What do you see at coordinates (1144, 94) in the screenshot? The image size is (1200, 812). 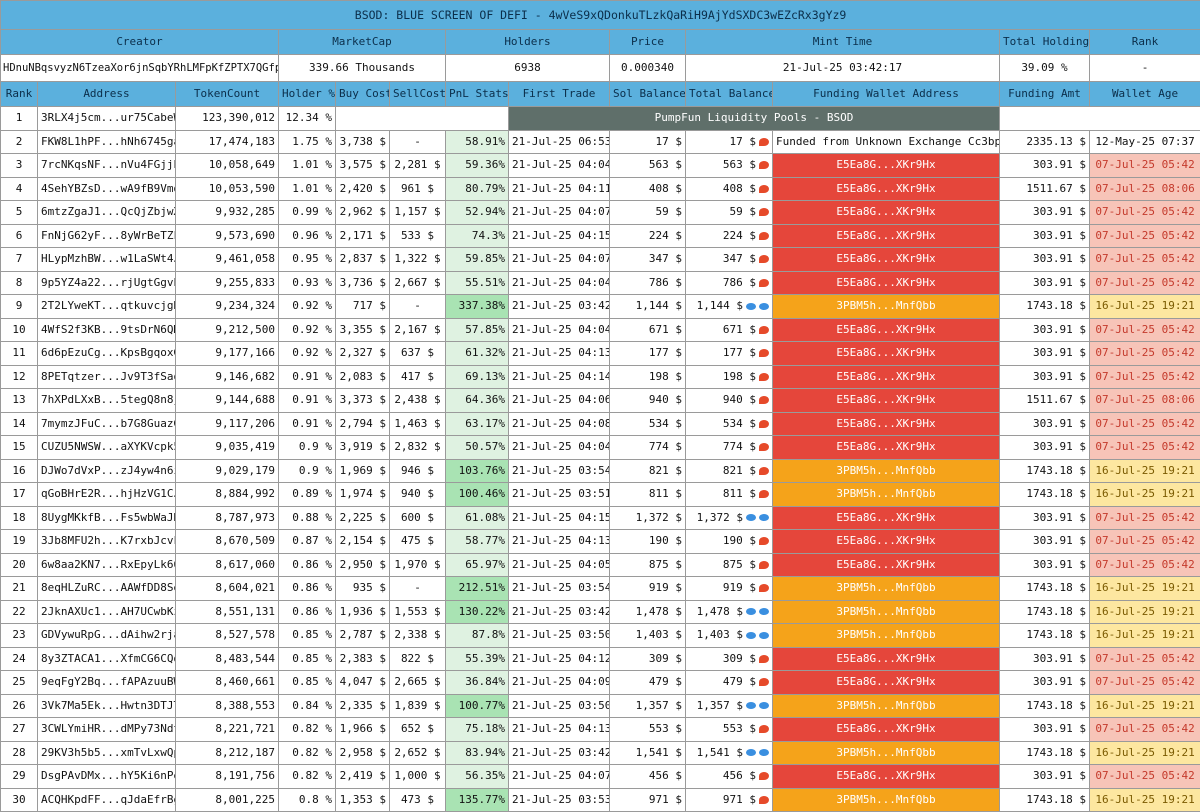 I see `column-header-wallet-age: Wallet Age` at bounding box center [1144, 94].